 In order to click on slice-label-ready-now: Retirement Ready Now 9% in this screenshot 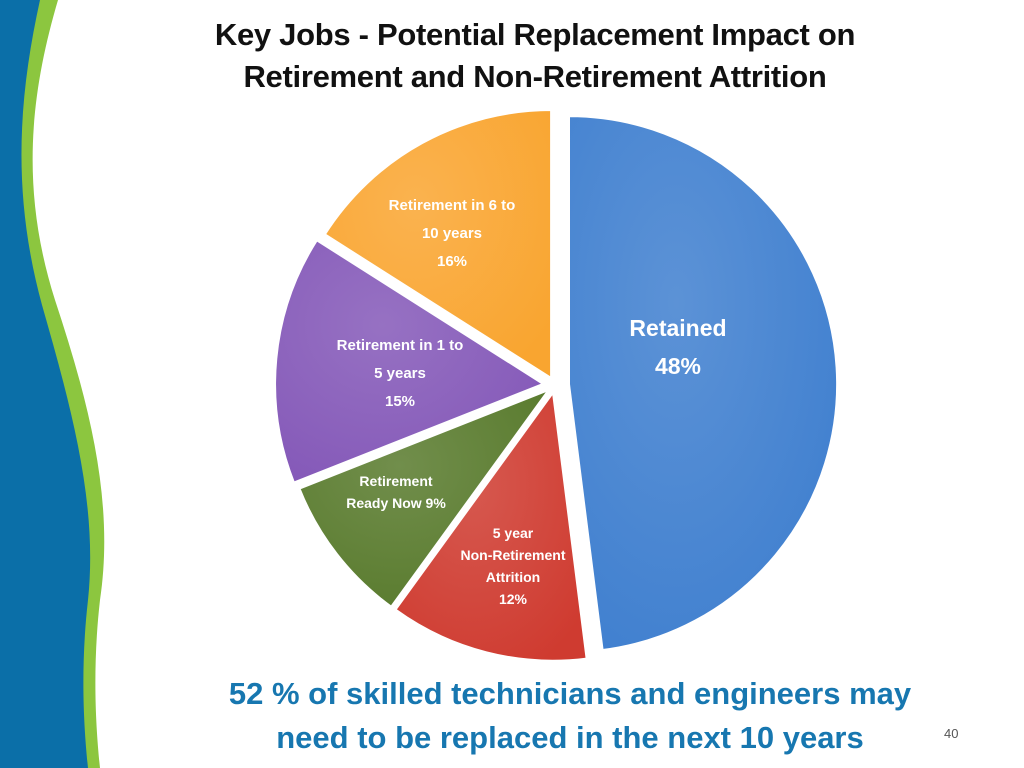, I will do `click(396, 492)`.